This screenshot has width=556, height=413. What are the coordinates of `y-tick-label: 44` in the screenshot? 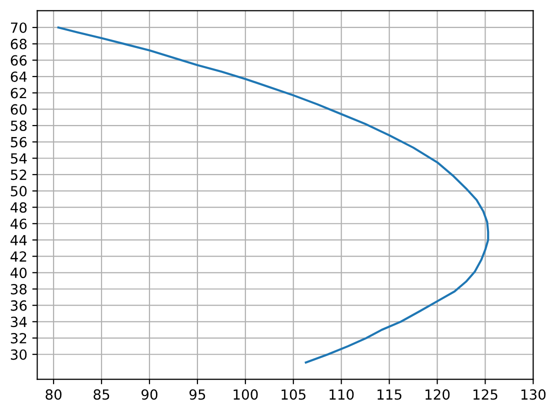 It's located at (18, 240).